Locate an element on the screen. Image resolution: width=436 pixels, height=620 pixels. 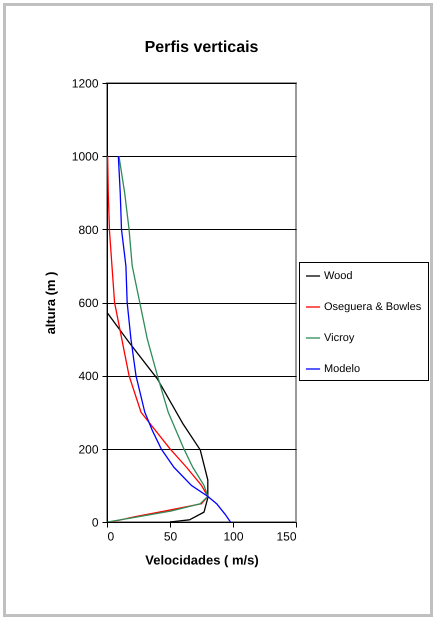
x-tick-label: 150 is located at coordinates (286, 537).